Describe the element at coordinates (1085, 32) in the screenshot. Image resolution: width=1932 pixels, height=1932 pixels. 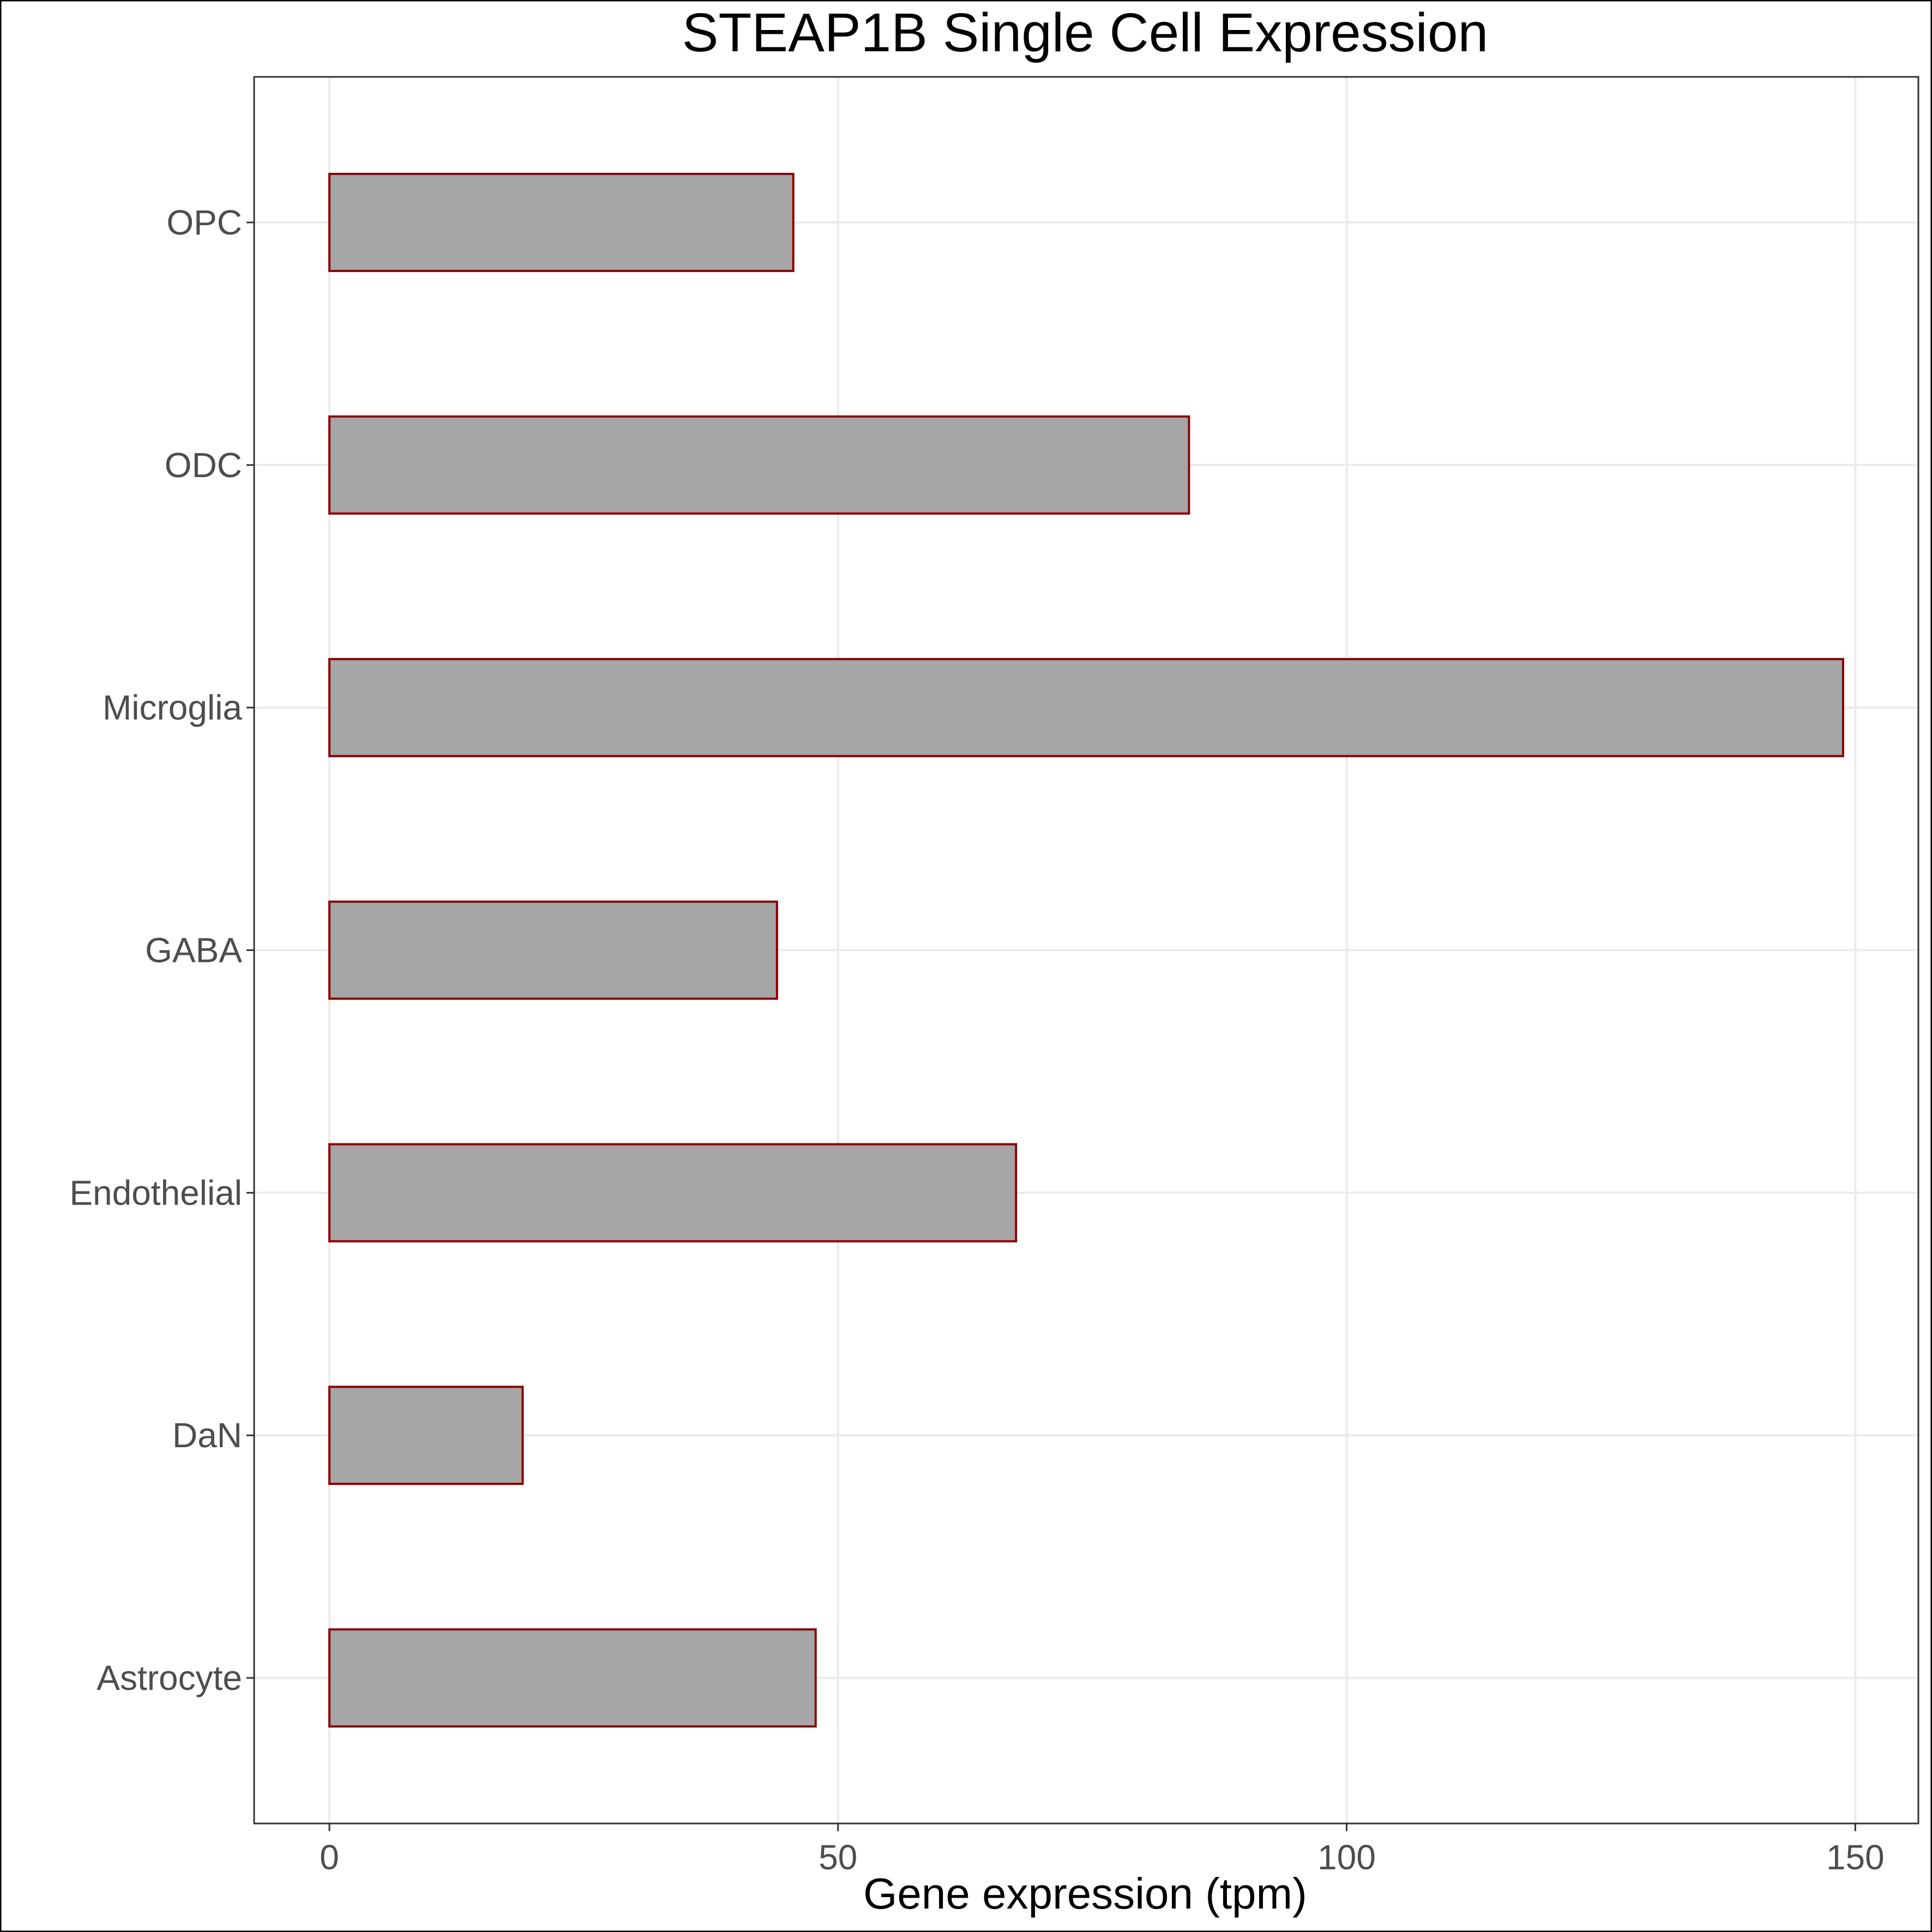
I see `chart-title: STEAP1B Single Cell Expression` at that location.